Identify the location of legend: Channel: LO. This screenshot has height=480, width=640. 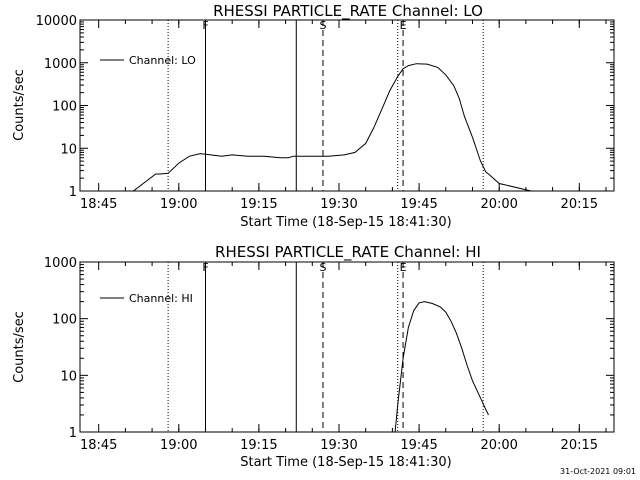
(148, 60).